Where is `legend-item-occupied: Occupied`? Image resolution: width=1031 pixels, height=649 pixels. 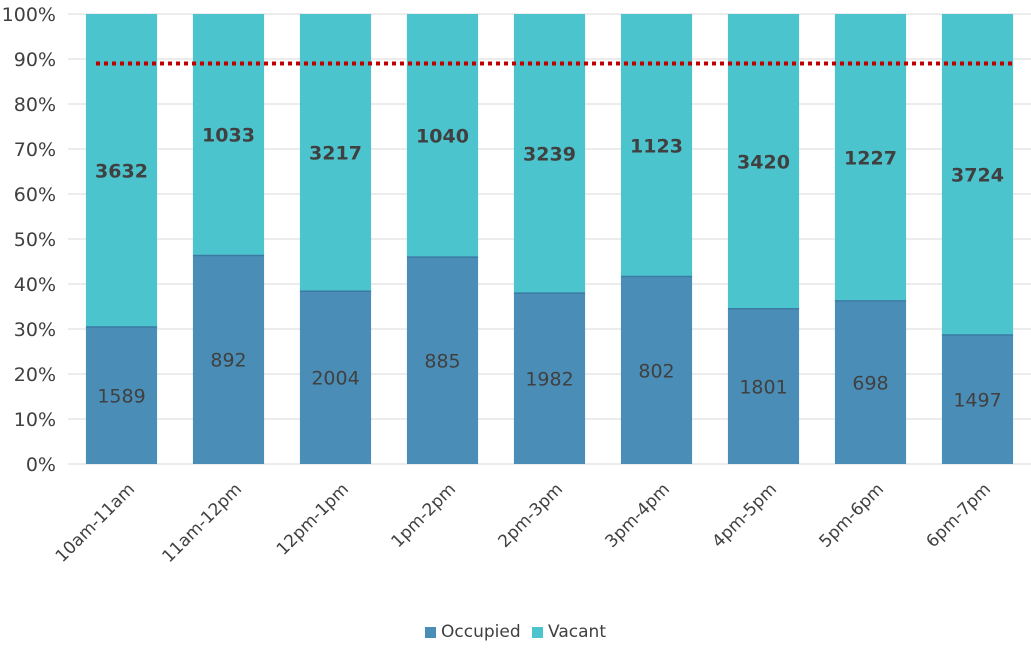
legend-item-occupied: Occupied is located at coordinates (473, 632).